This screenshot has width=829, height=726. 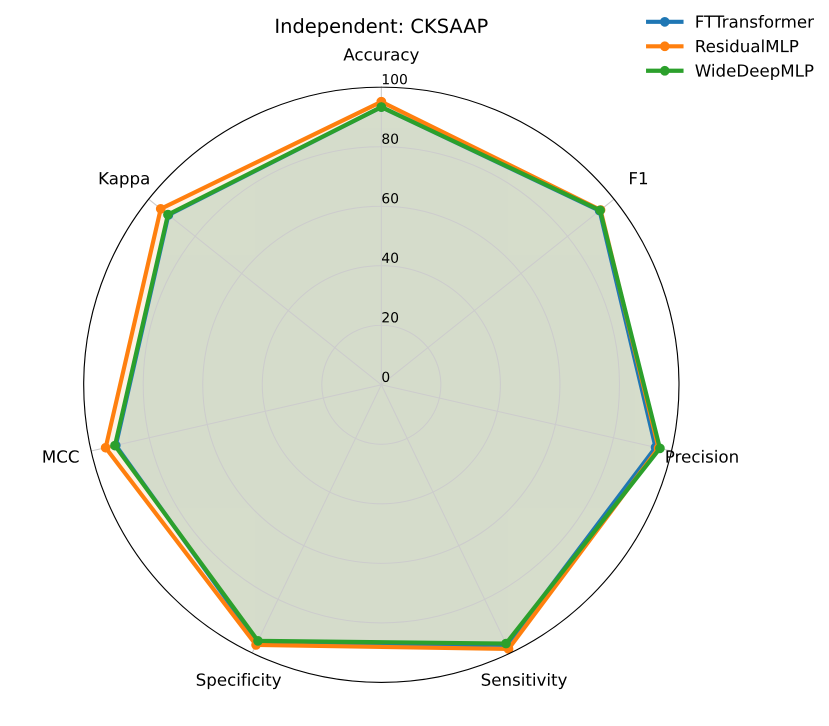 What do you see at coordinates (386, 377) in the screenshot?
I see `y-tick-label: 0` at bounding box center [386, 377].